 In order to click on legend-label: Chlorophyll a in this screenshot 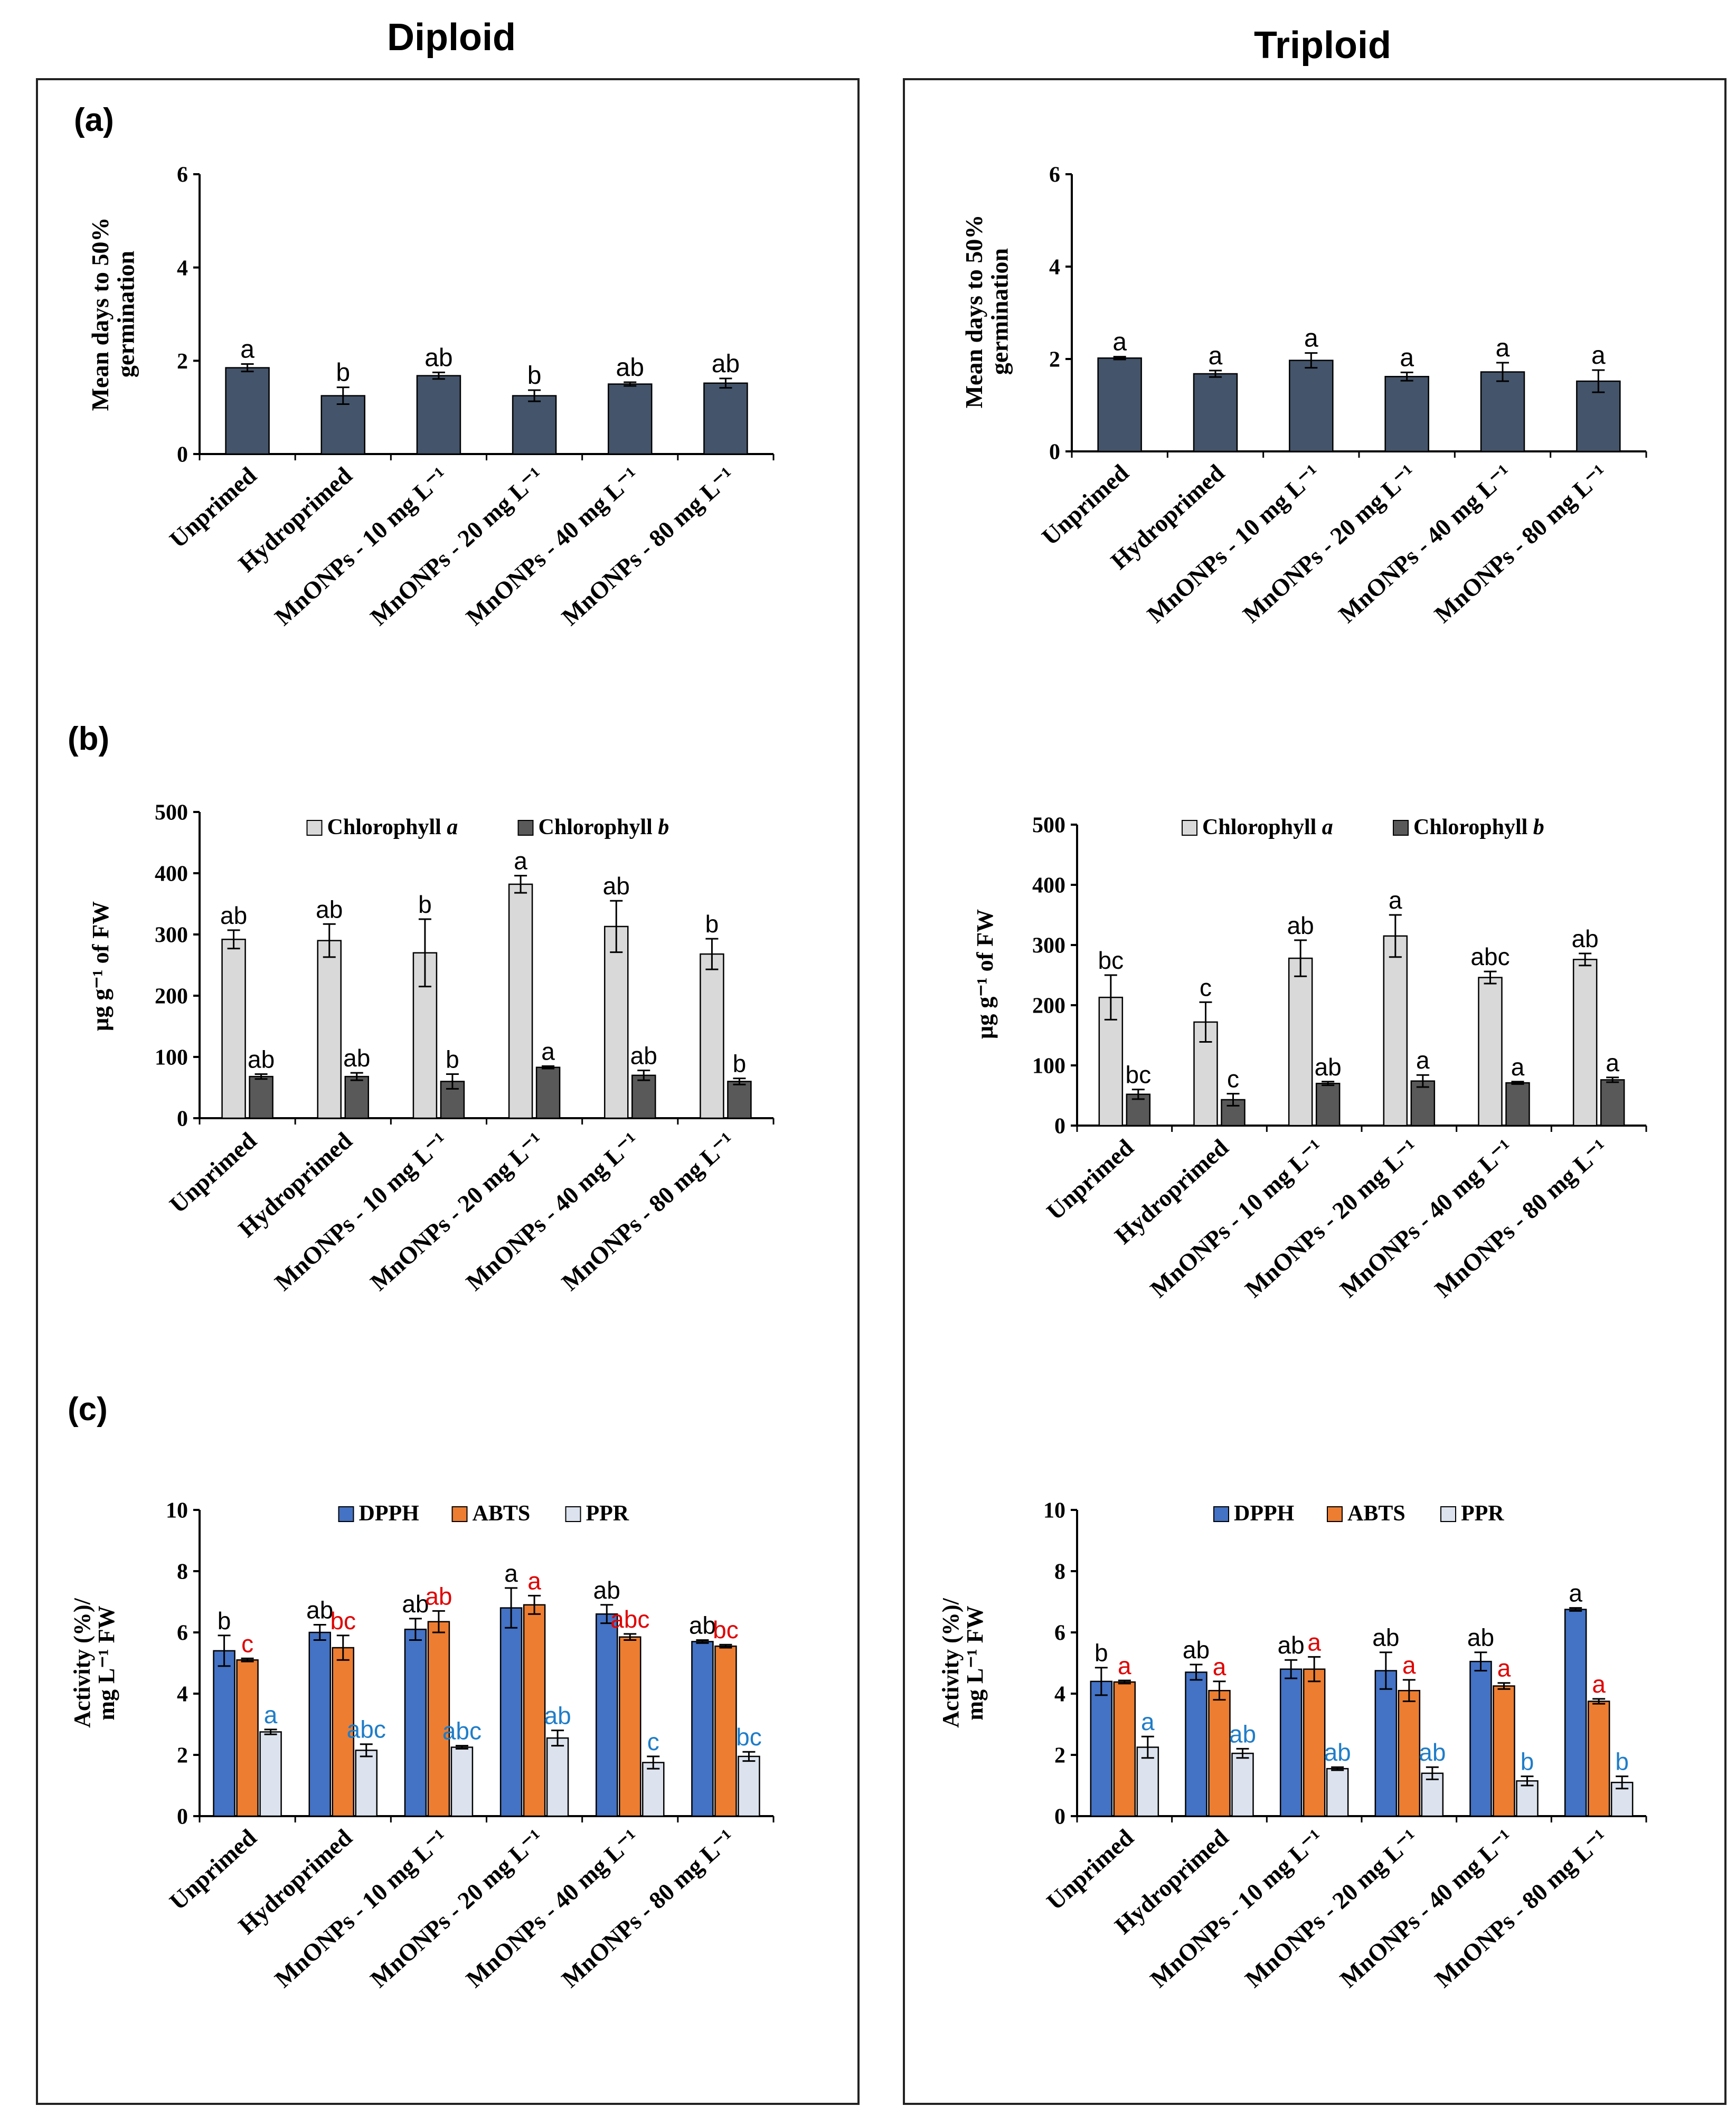, I will do `click(392, 827)`.